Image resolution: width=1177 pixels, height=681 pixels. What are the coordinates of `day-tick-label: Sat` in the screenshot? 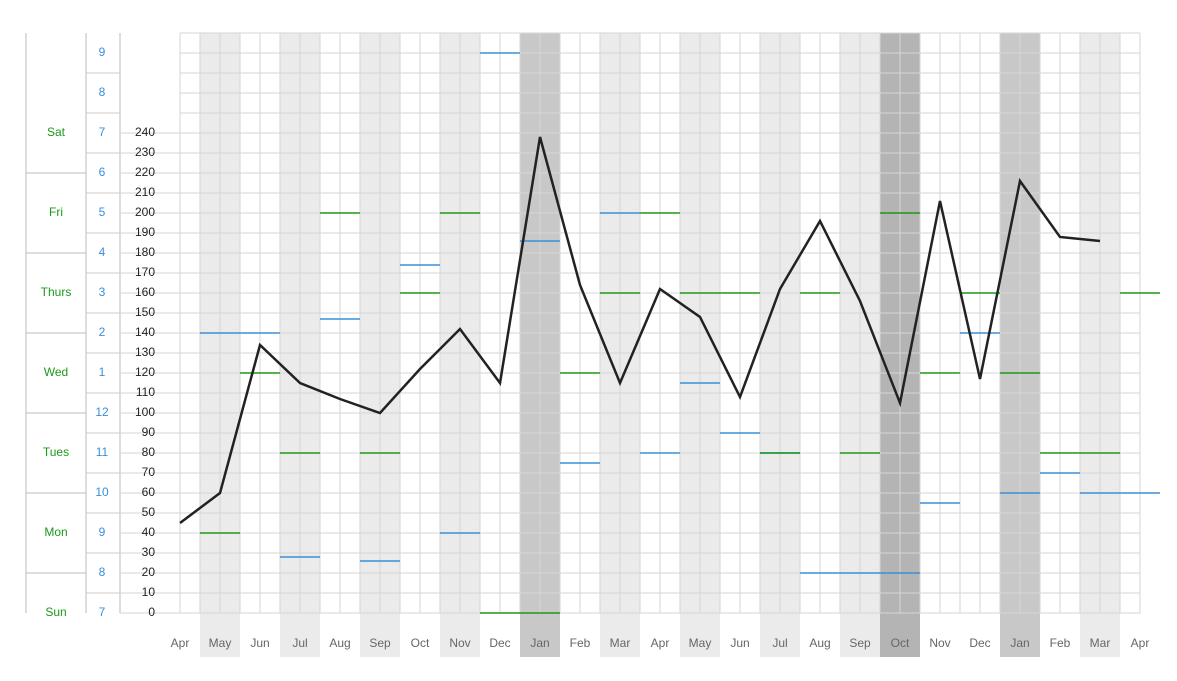 It's located at (56, 132).